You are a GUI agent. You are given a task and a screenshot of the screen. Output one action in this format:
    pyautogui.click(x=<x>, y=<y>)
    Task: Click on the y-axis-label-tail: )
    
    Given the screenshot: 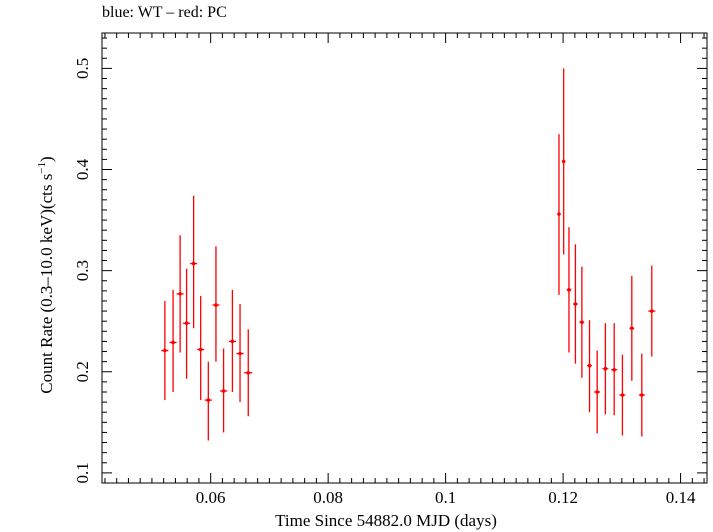 What is the action you would take?
    pyautogui.click(x=46, y=159)
    